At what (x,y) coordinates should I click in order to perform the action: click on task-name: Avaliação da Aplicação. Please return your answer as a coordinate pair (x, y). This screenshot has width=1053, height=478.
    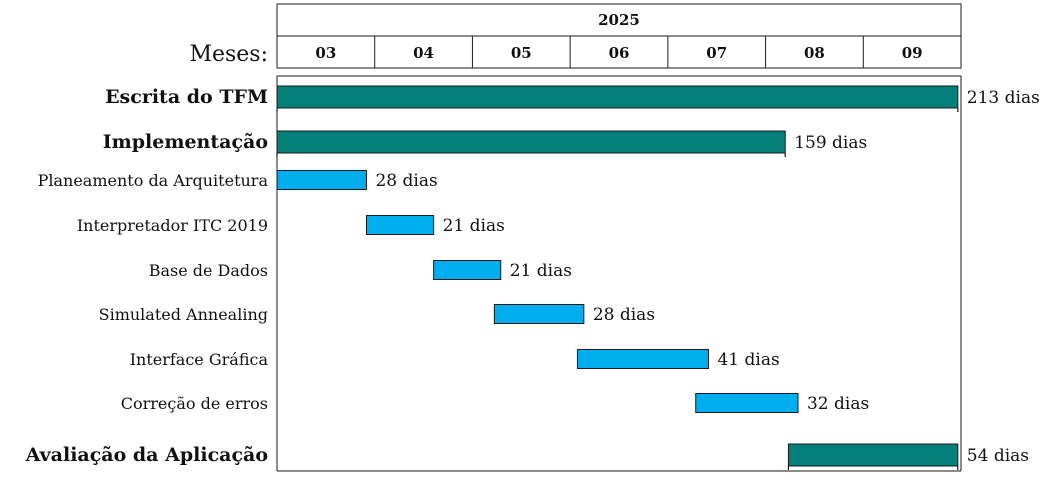
    Looking at the image, I should click on (146, 455).